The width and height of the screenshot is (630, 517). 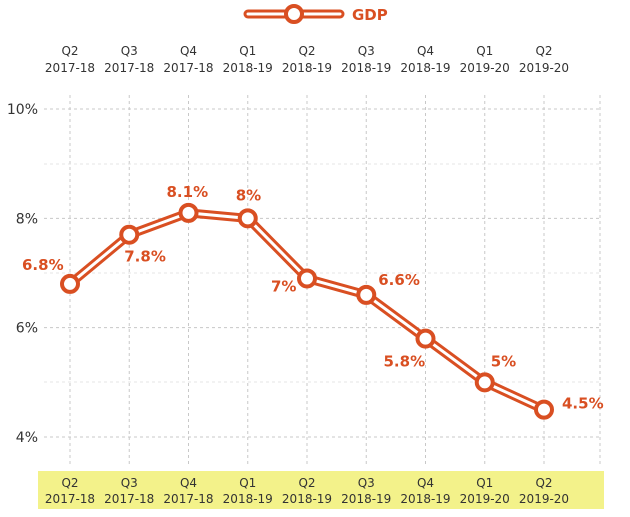 I want to click on bottom-category-band, so click(x=321, y=490).